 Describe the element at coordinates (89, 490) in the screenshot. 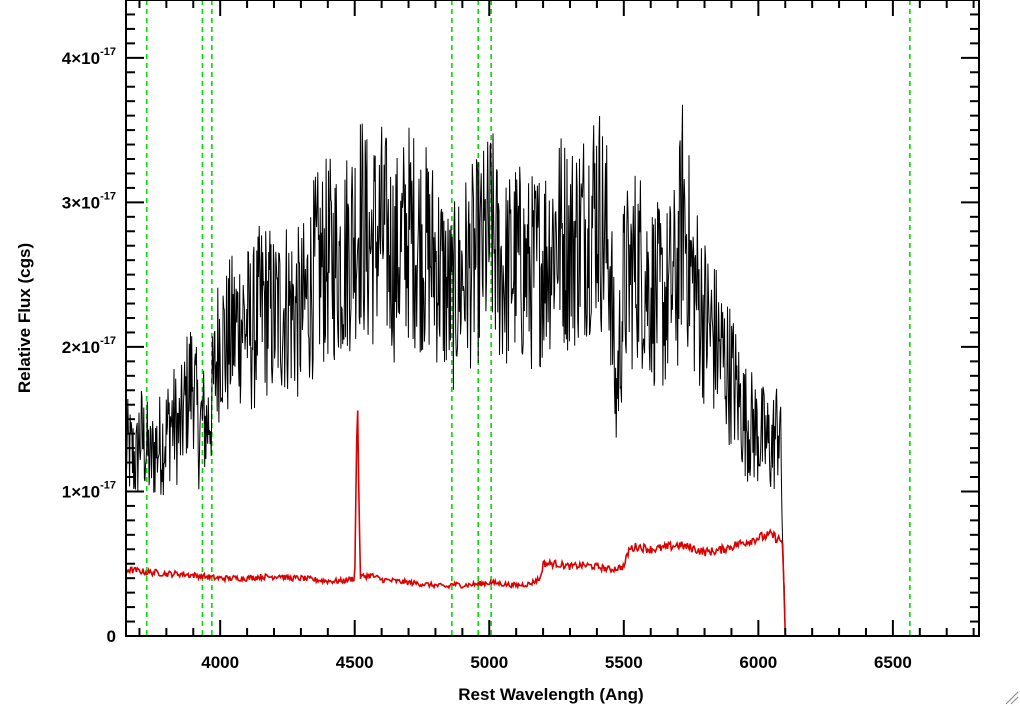

I see `y-tick-label: 1×10⁻¹⁷` at that location.